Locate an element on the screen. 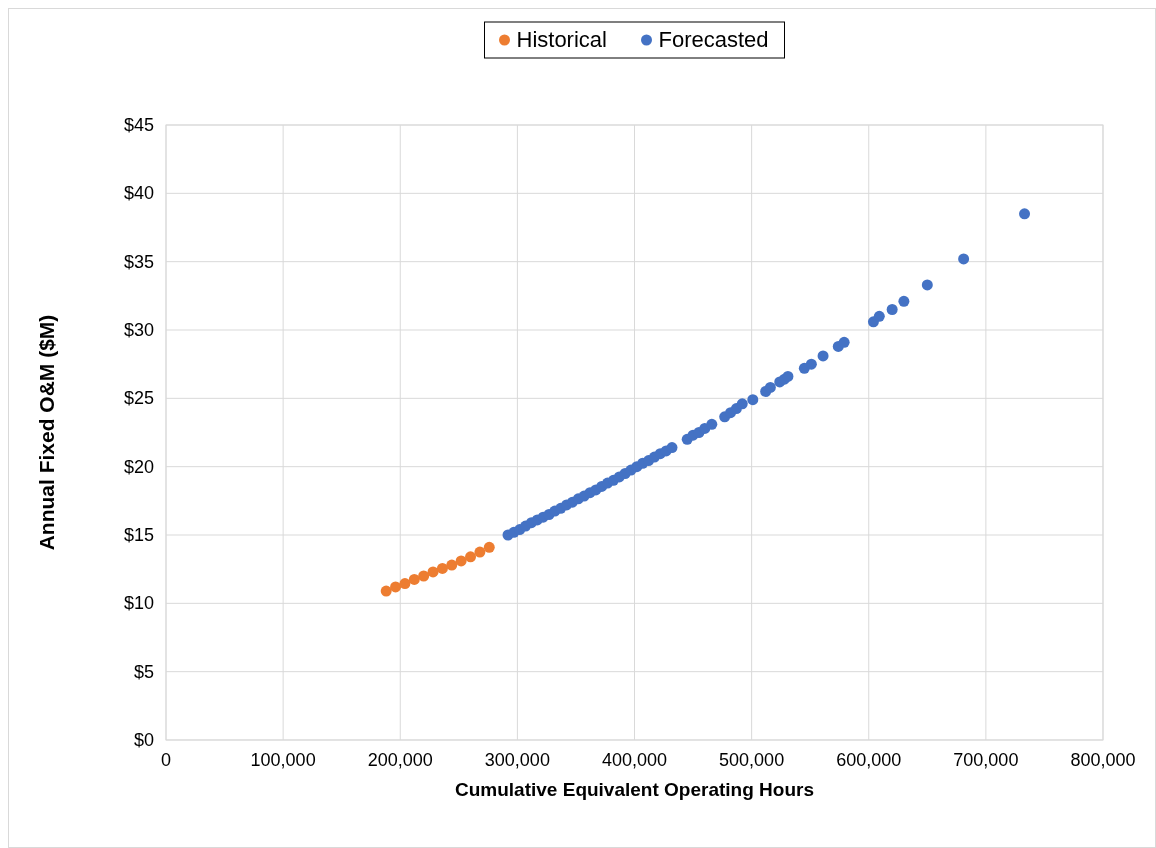 The height and width of the screenshot is (848, 1156). y-tick-label: $25 is located at coordinates (138, 398).